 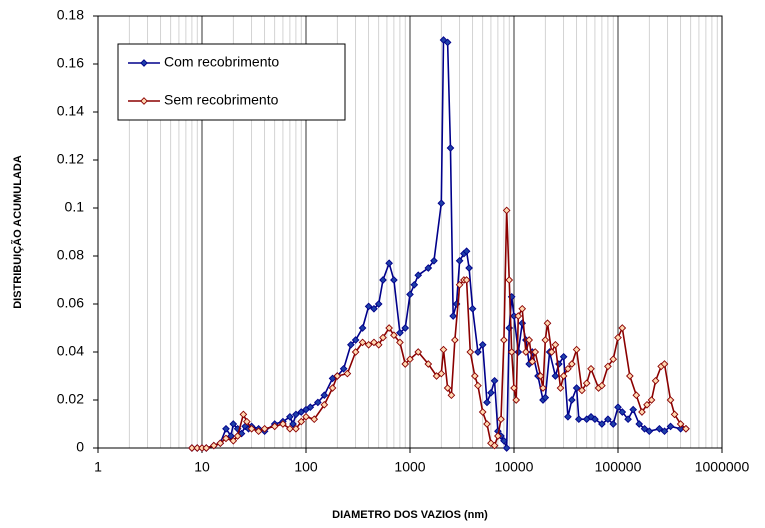 I want to click on y-tick-label: 0.02, so click(x=70, y=399).